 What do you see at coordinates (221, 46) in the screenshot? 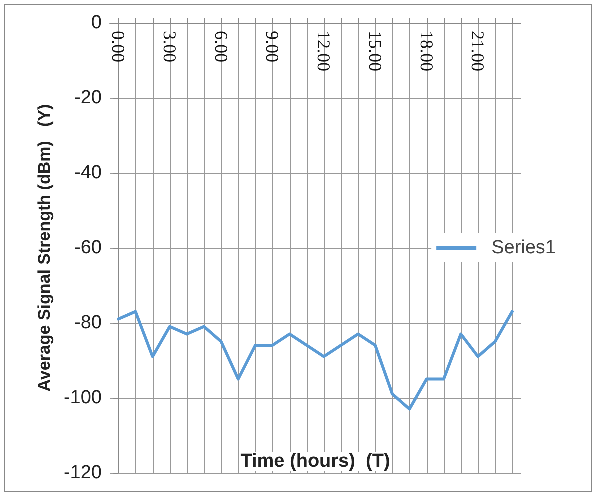
I see `x-tick-label: 6.00` at bounding box center [221, 46].